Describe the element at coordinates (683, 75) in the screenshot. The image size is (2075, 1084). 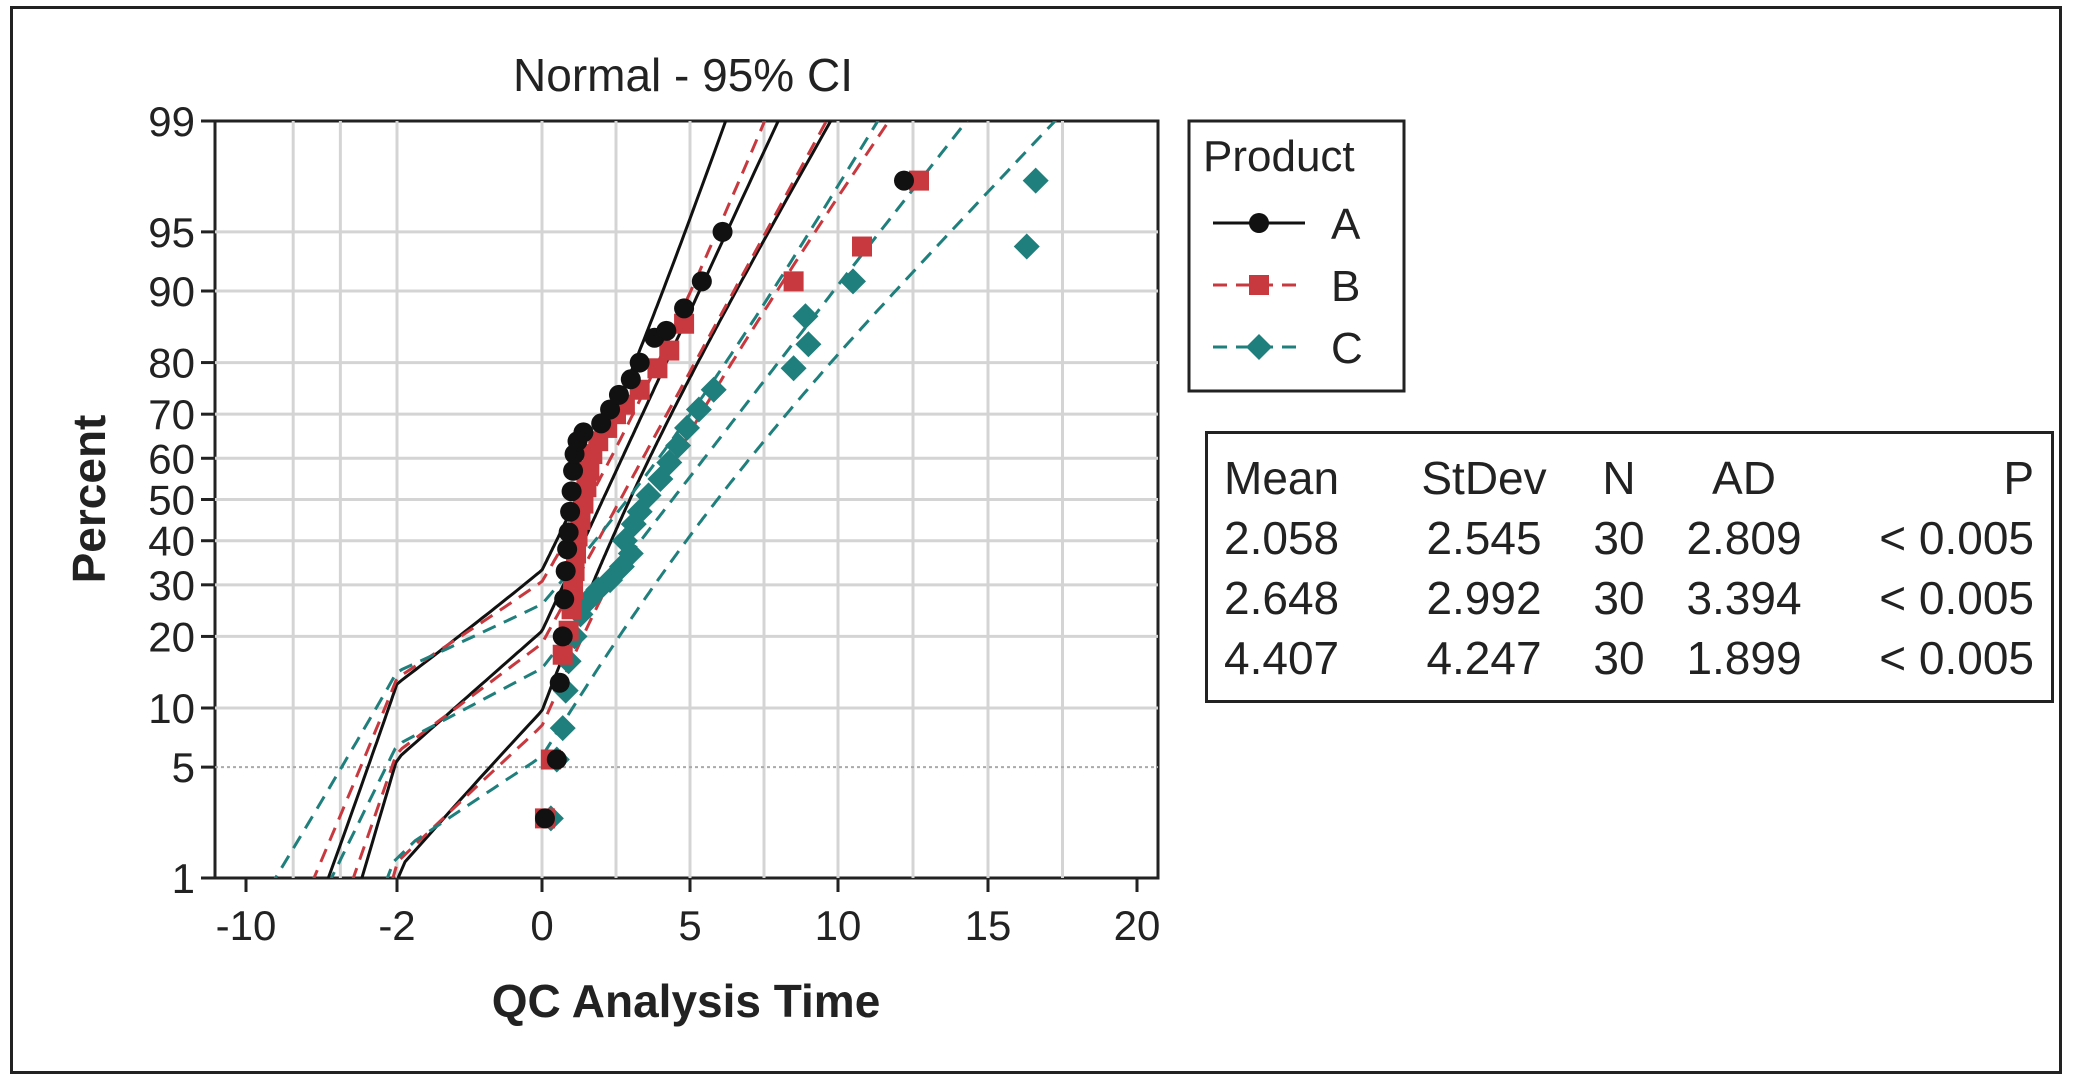
I see `chart-title: Normal - 95% CI` at that location.